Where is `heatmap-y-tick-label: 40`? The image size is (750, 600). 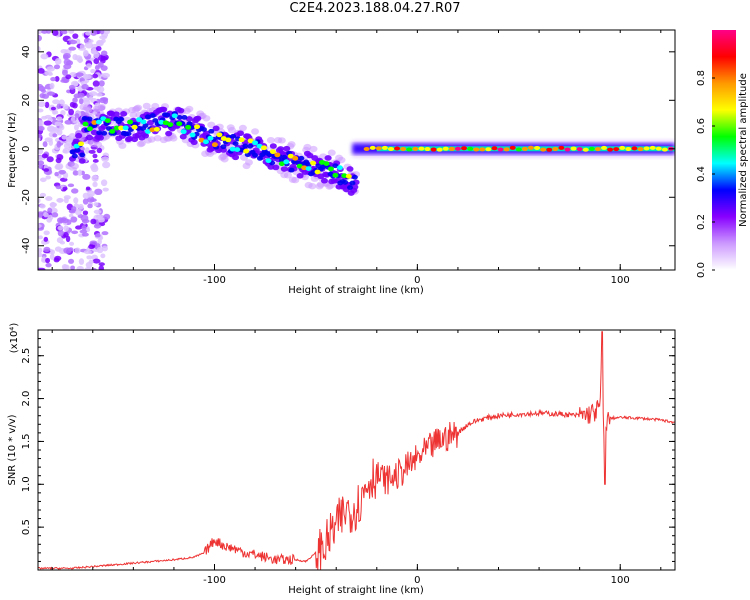 heatmap-y-tick-label: 40 is located at coordinates (26, 51).